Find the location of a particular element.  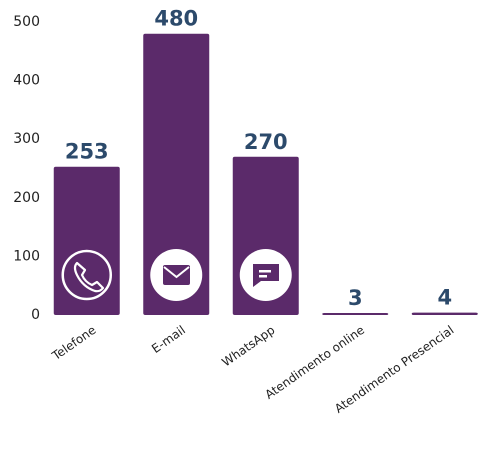

y-tick-label: 400 is located at coordinates (26, 81).